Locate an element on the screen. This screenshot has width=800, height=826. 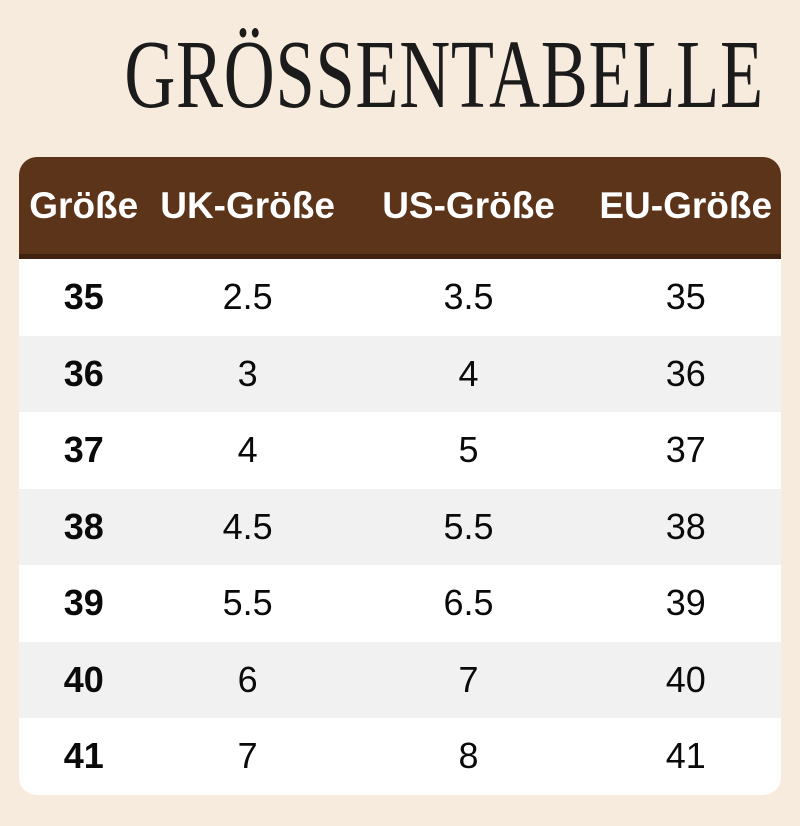
table-cell: 41 is located at coordinates (685, 756).